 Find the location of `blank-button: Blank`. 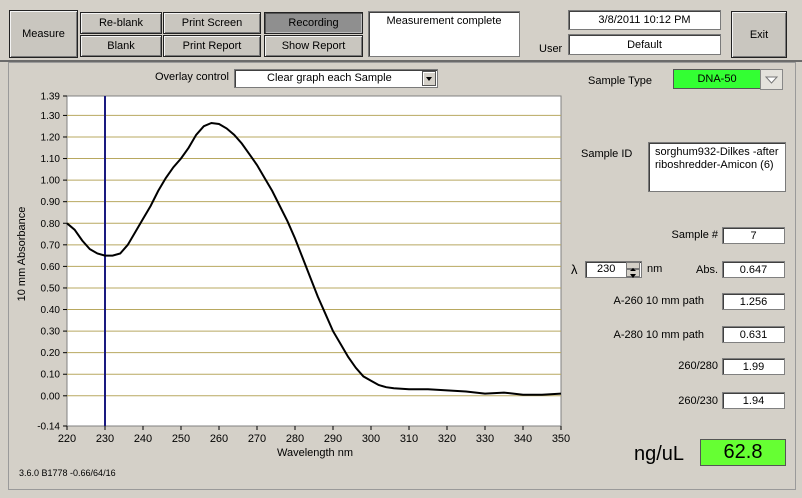

blank-button: Blank is located at coordinates (121, 46).